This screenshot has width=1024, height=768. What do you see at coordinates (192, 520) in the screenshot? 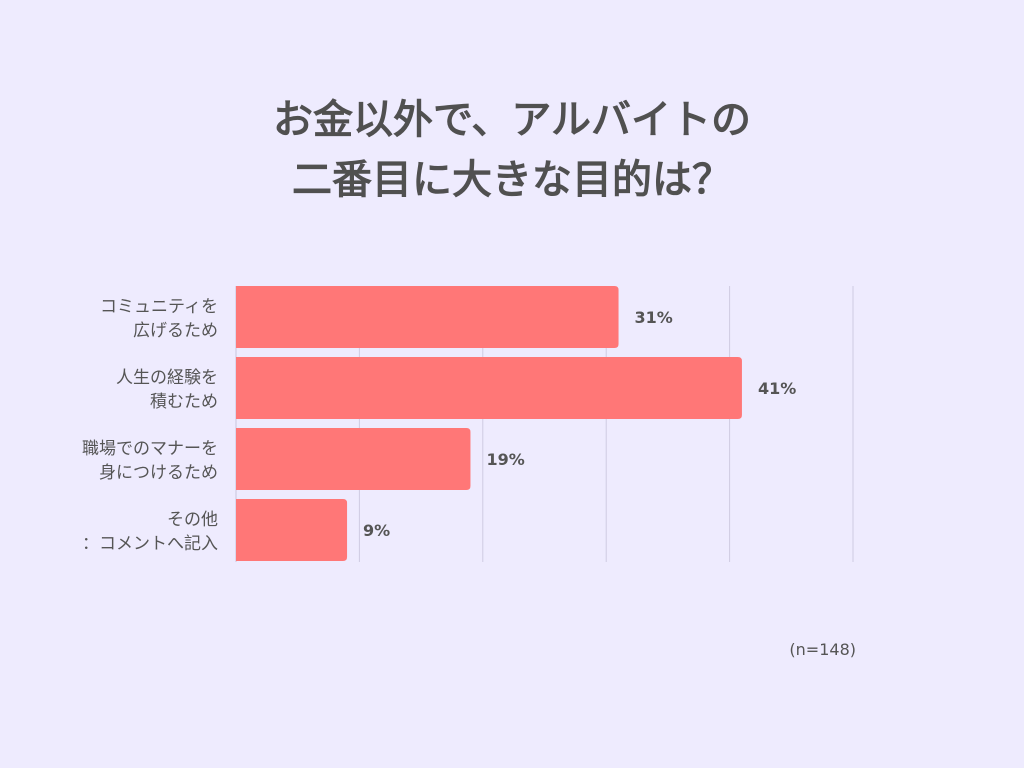
I see `category-label: その他` at bounding box center [192, 520].